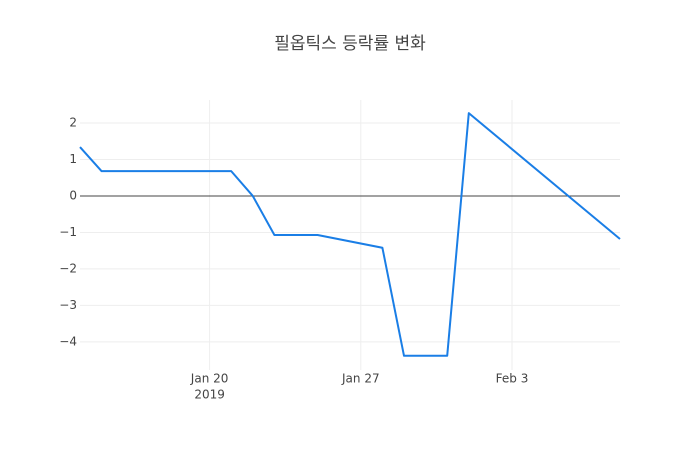 Image resolution: width=700 pixels, height=450 pixels. What do you see at coordinates (209, 379) in the screenshot?
I see `x-tick-label: Jan 20` at bounding box center [209, 379].